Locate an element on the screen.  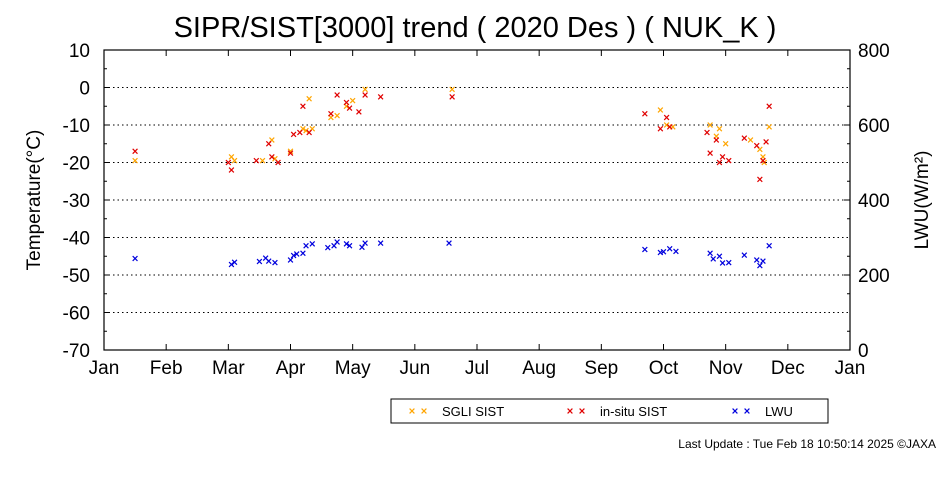
y-tick-label: 10 is located at coordinates (79, 51).